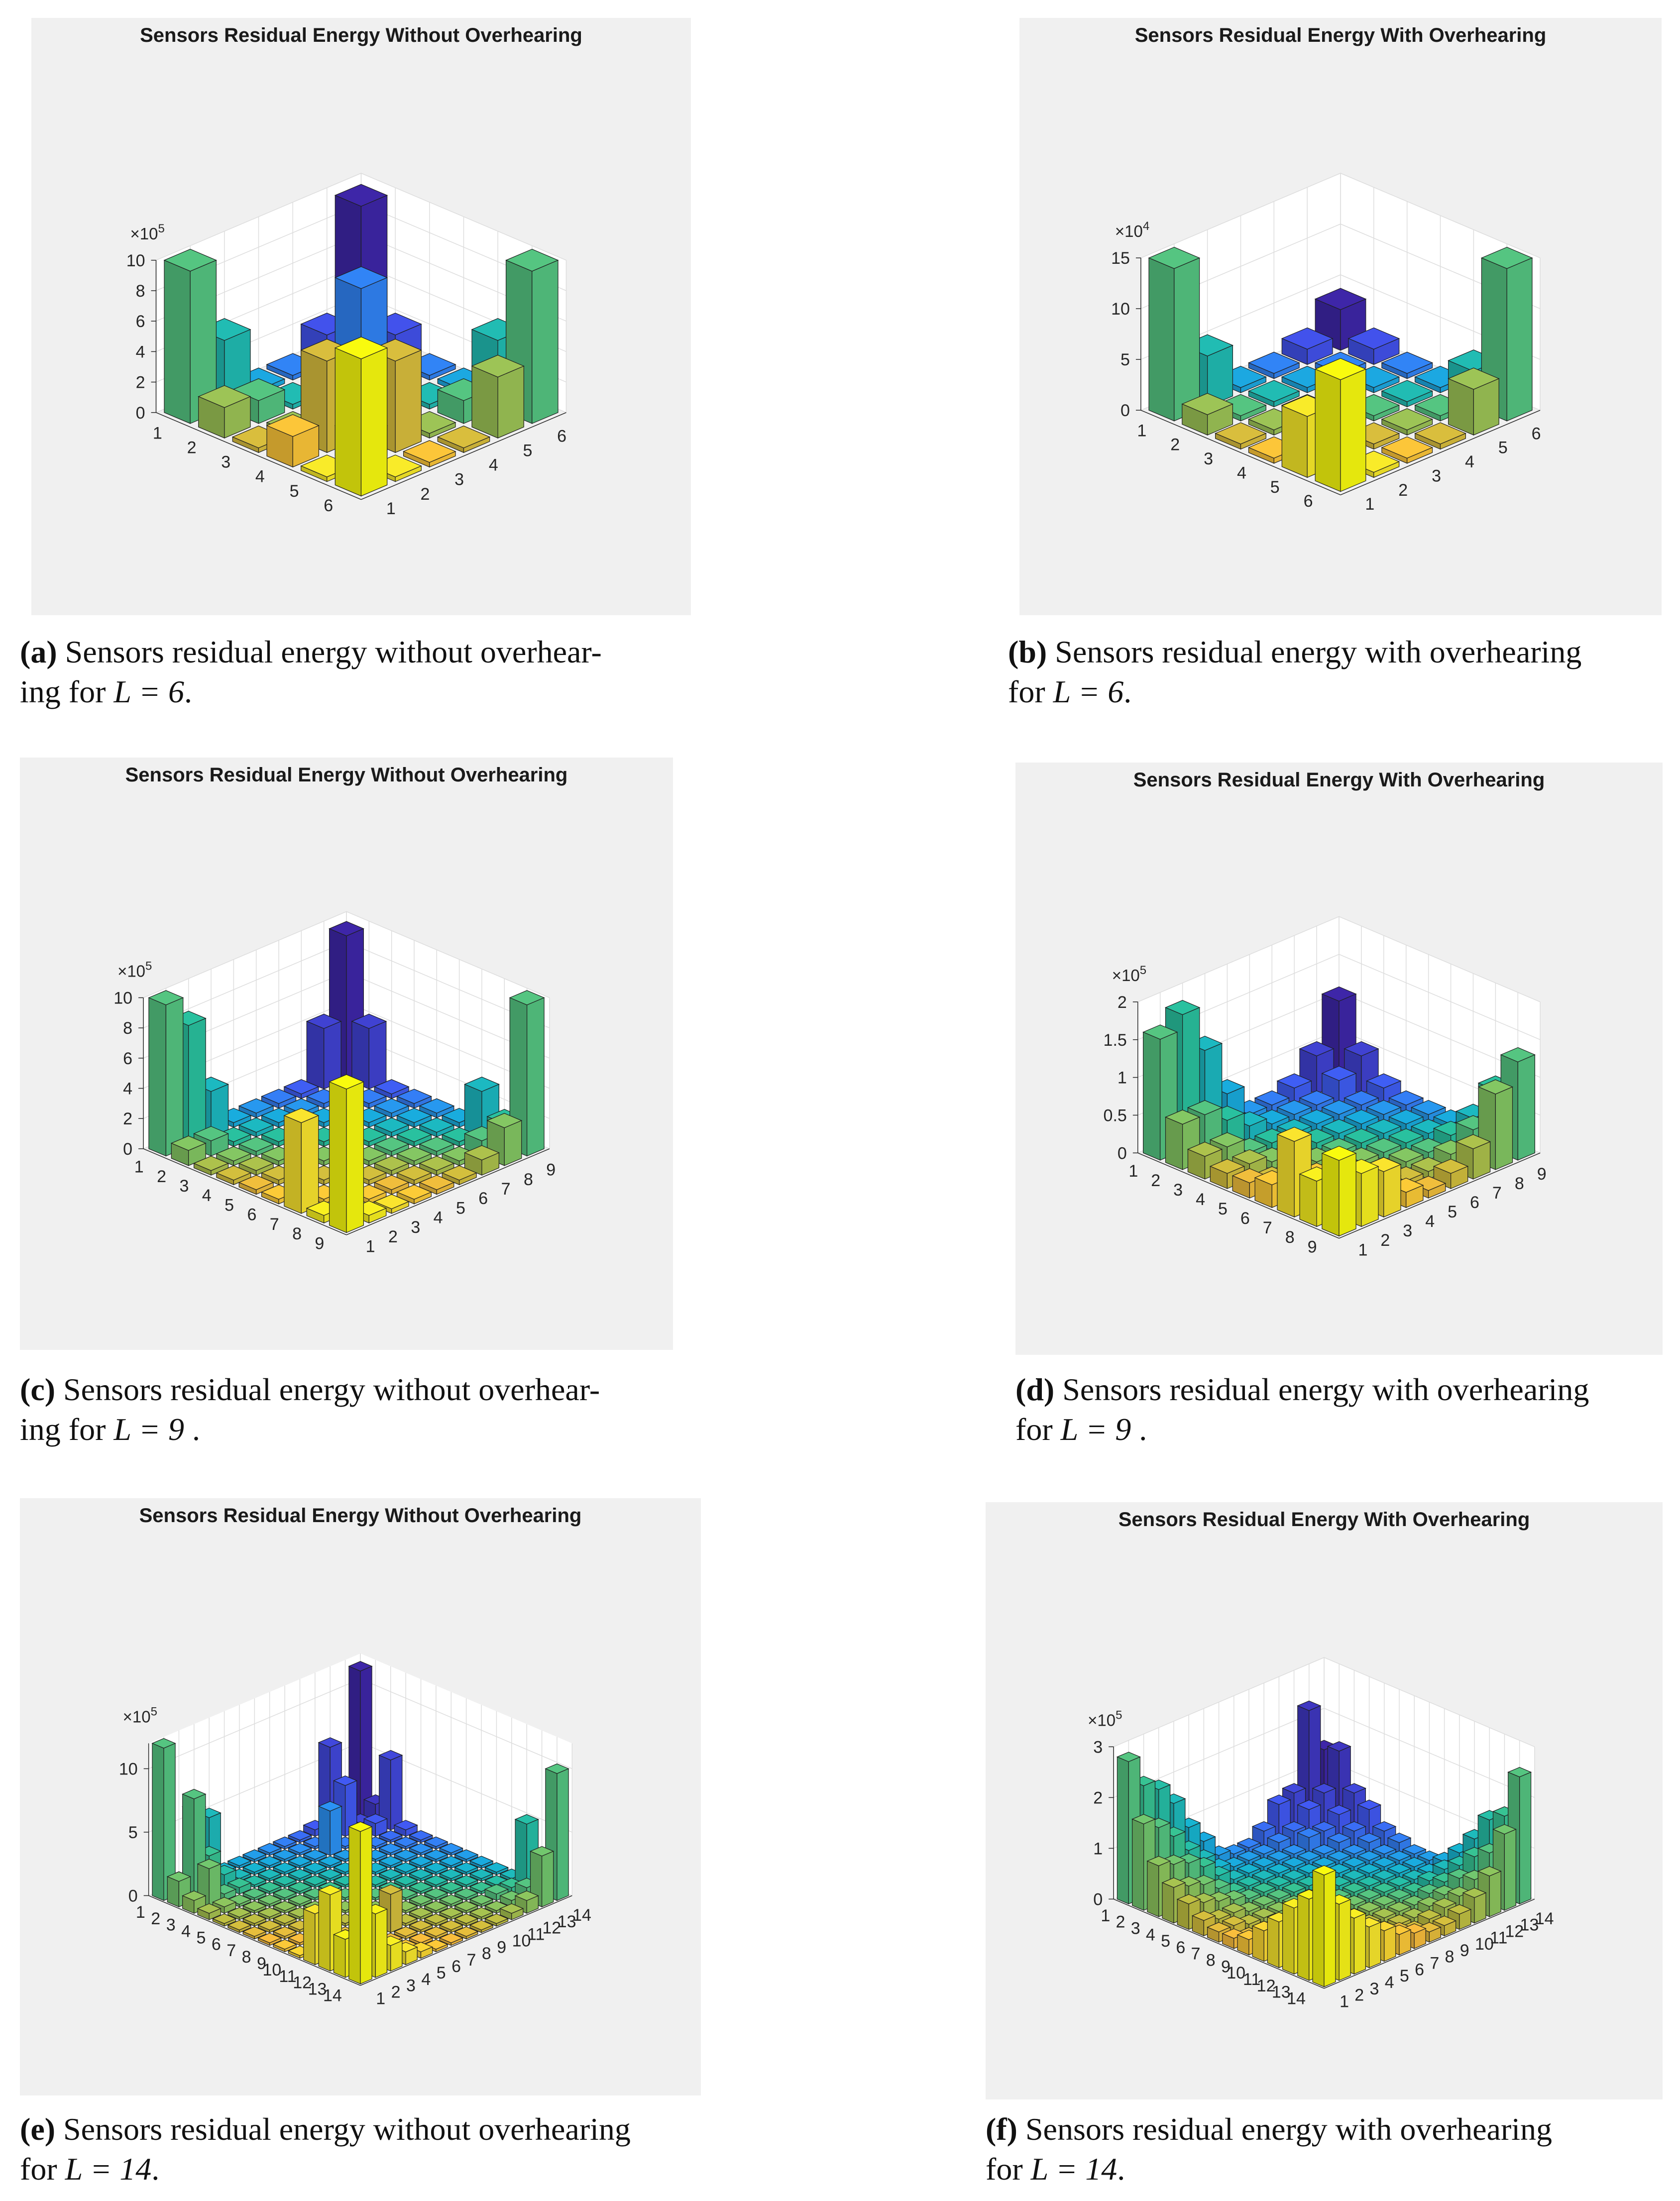 The image size is (1680, 2201). Describe the element at coordinates (123, 998) in the screenshot. I see `z-tick-label: 10` at that location.